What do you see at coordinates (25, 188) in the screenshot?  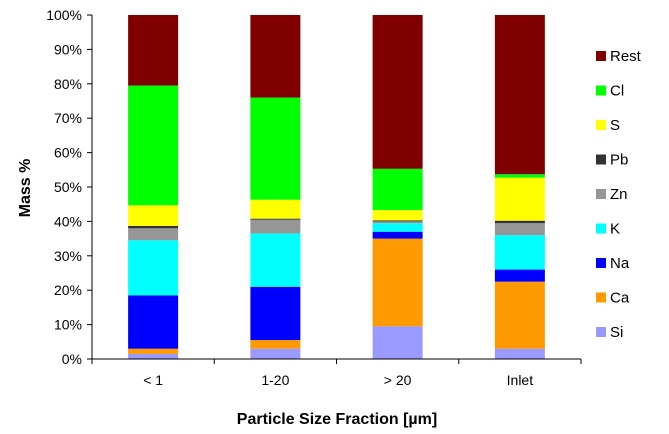 I see `y-axis-title: Mass %` at bounding box center [25, 188].